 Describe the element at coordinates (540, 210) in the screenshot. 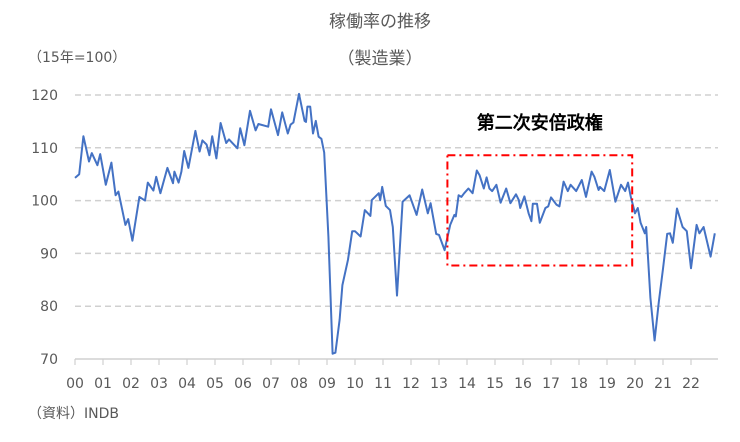

I see `annotation-box` at that location.